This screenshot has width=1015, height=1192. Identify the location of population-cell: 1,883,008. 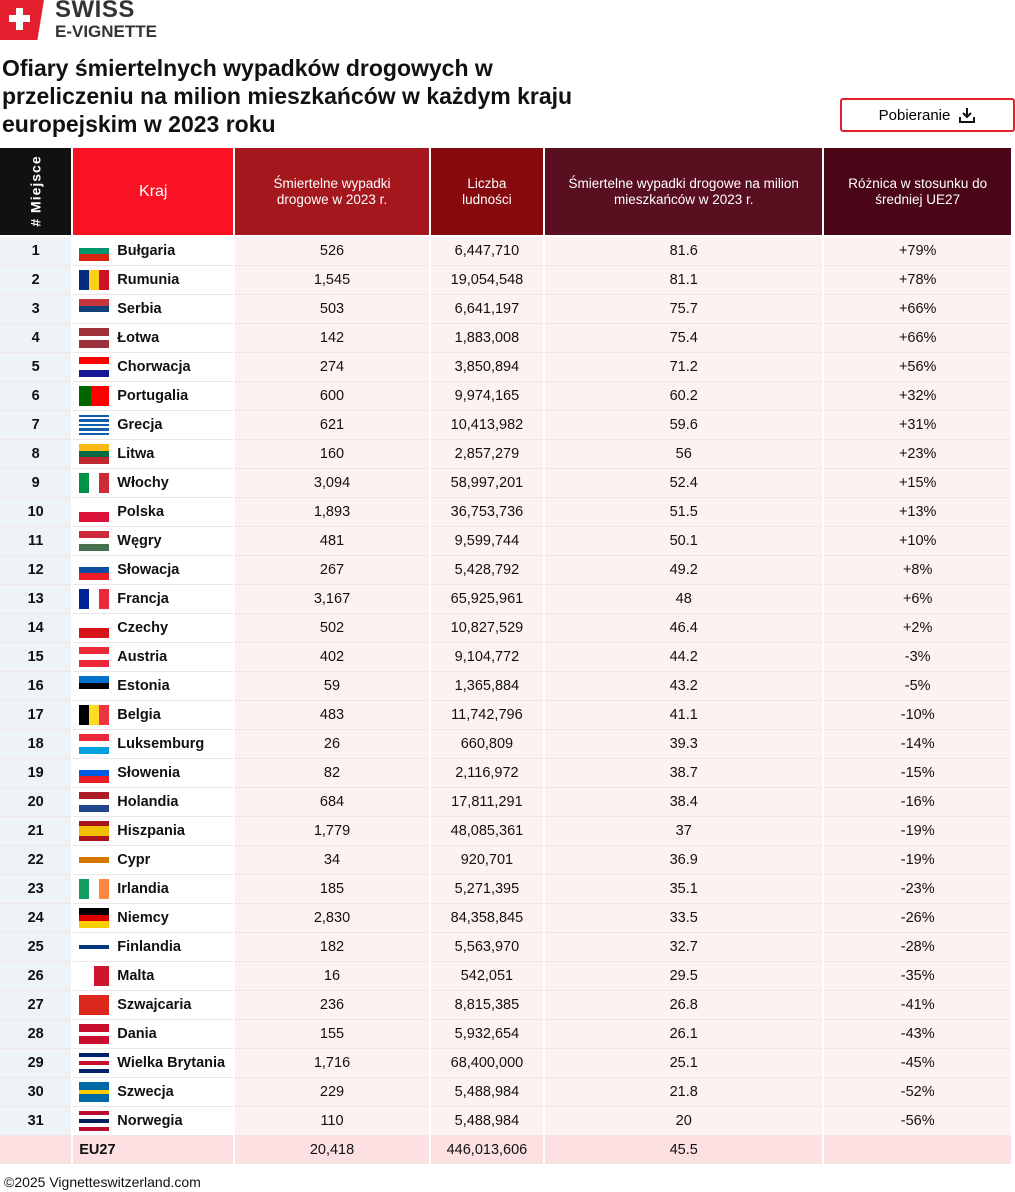
(487, 338).